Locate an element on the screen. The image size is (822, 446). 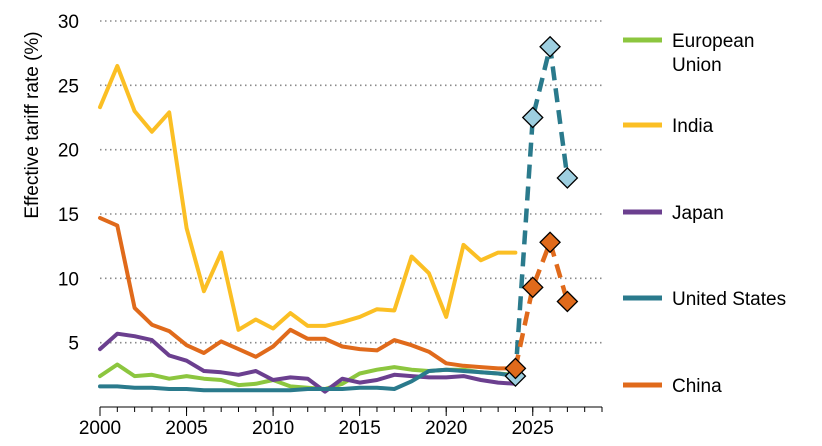
y-tick-label: 15 is located at coordinates (68, 215).